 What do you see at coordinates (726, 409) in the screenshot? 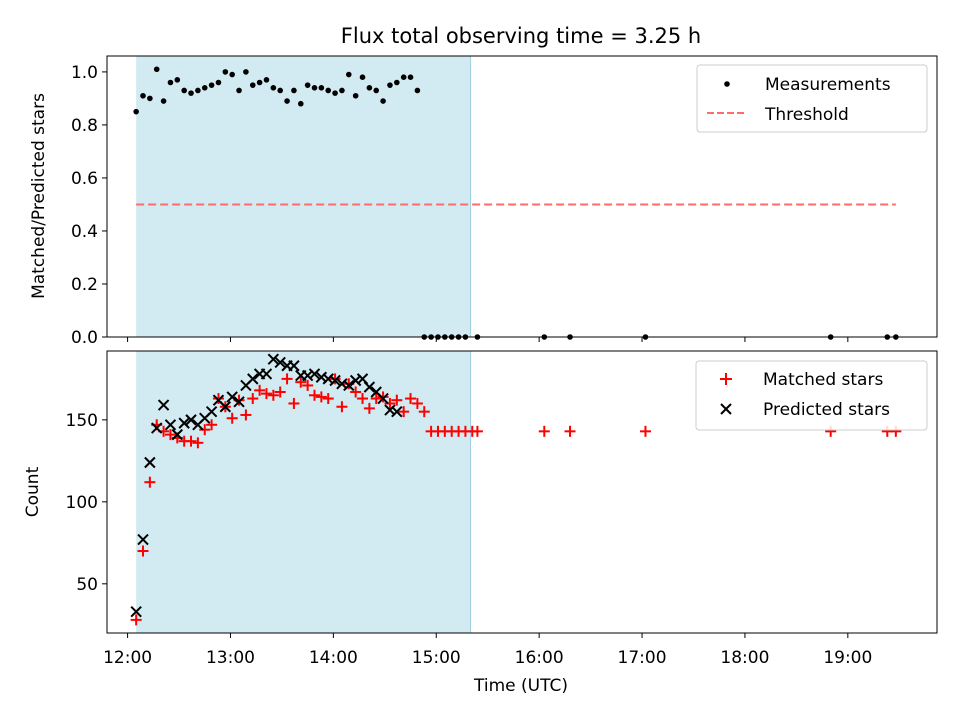
I see `legend-predicted-marker` at bounding box center [726, 409].